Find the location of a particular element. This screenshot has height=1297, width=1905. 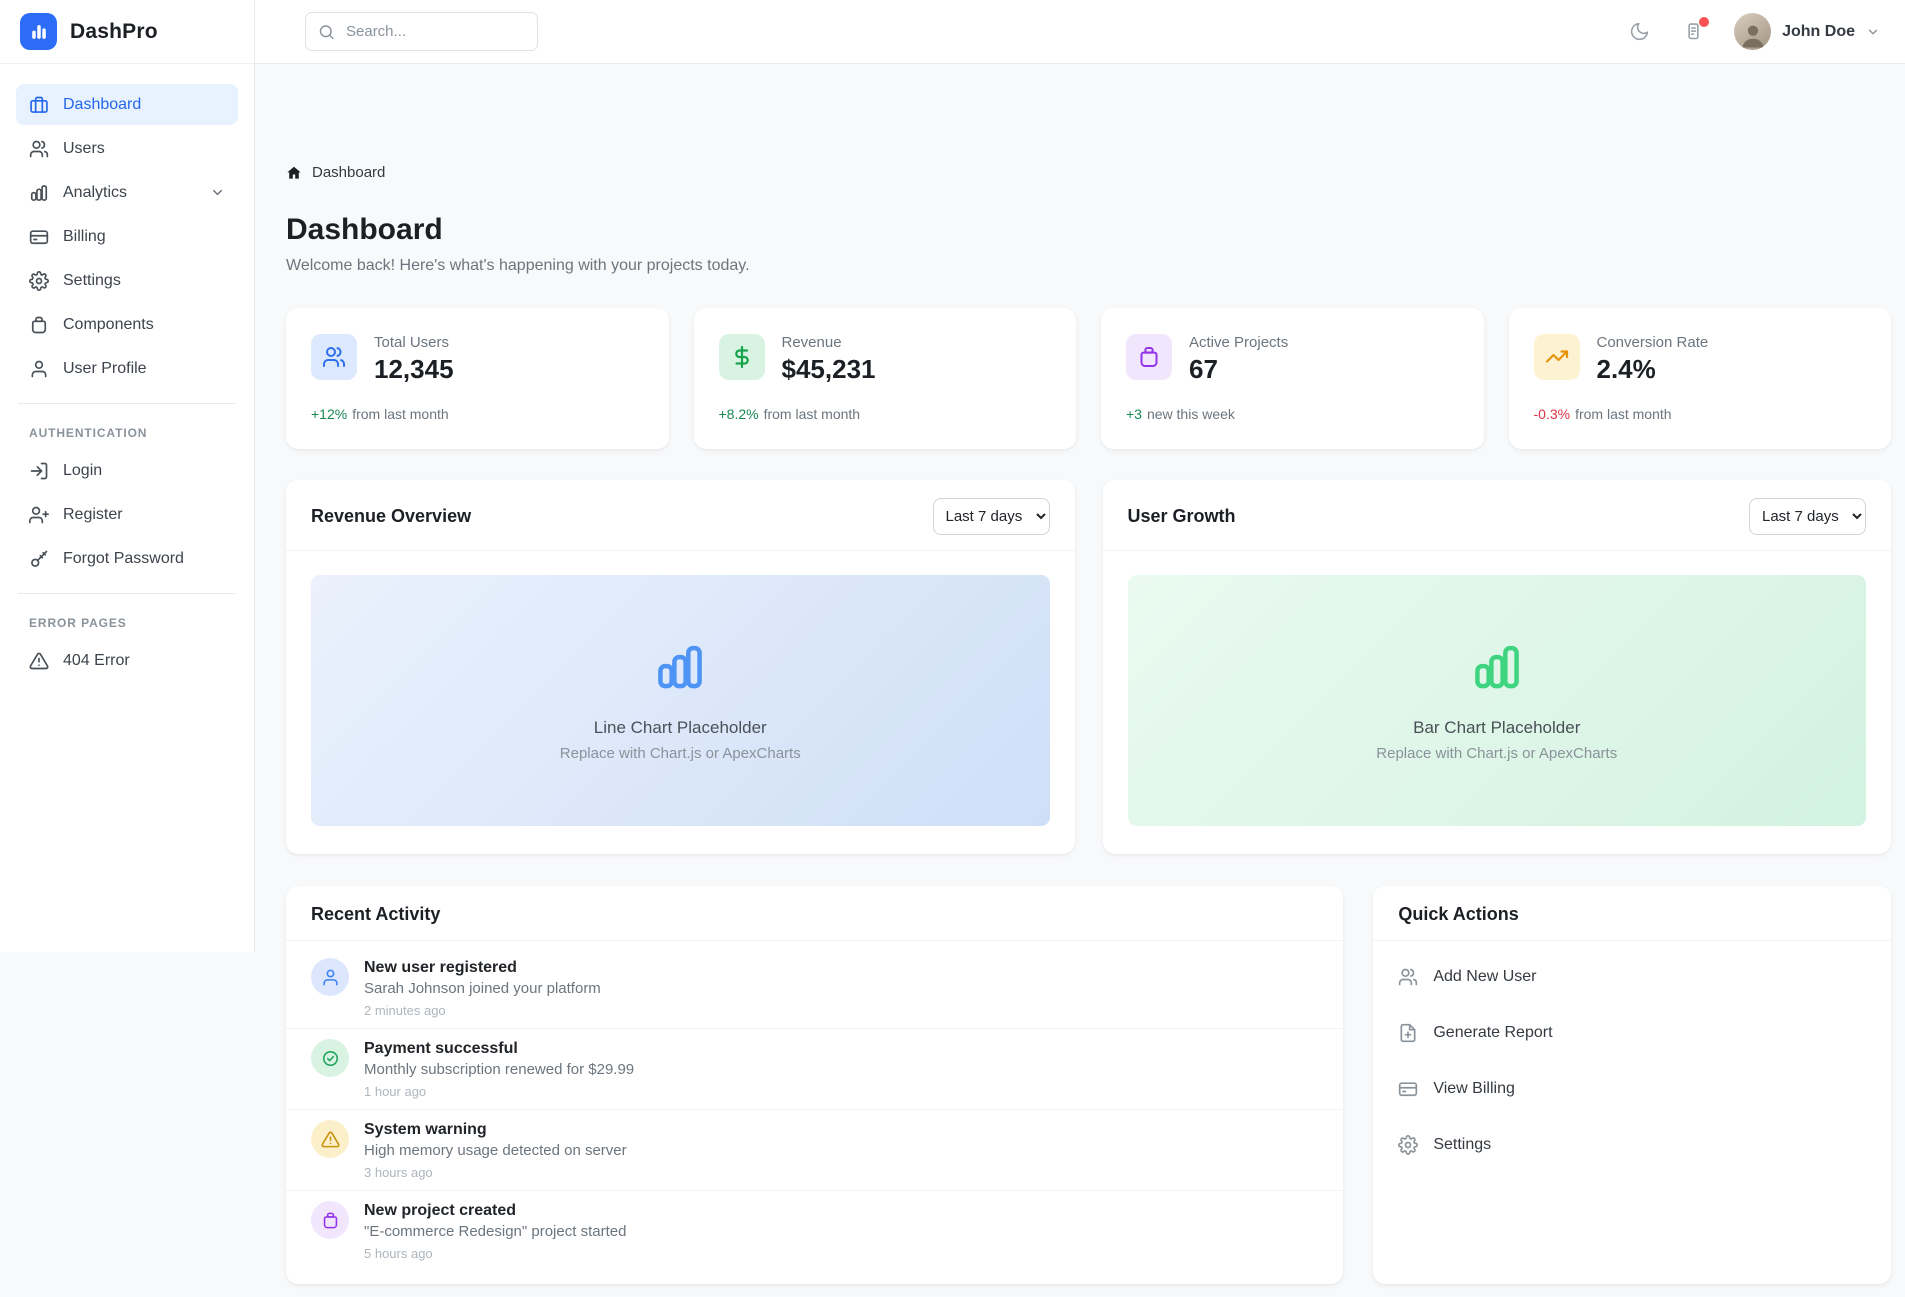

revenue-range-select: Last 7 days is located at coordinates (991, 516).